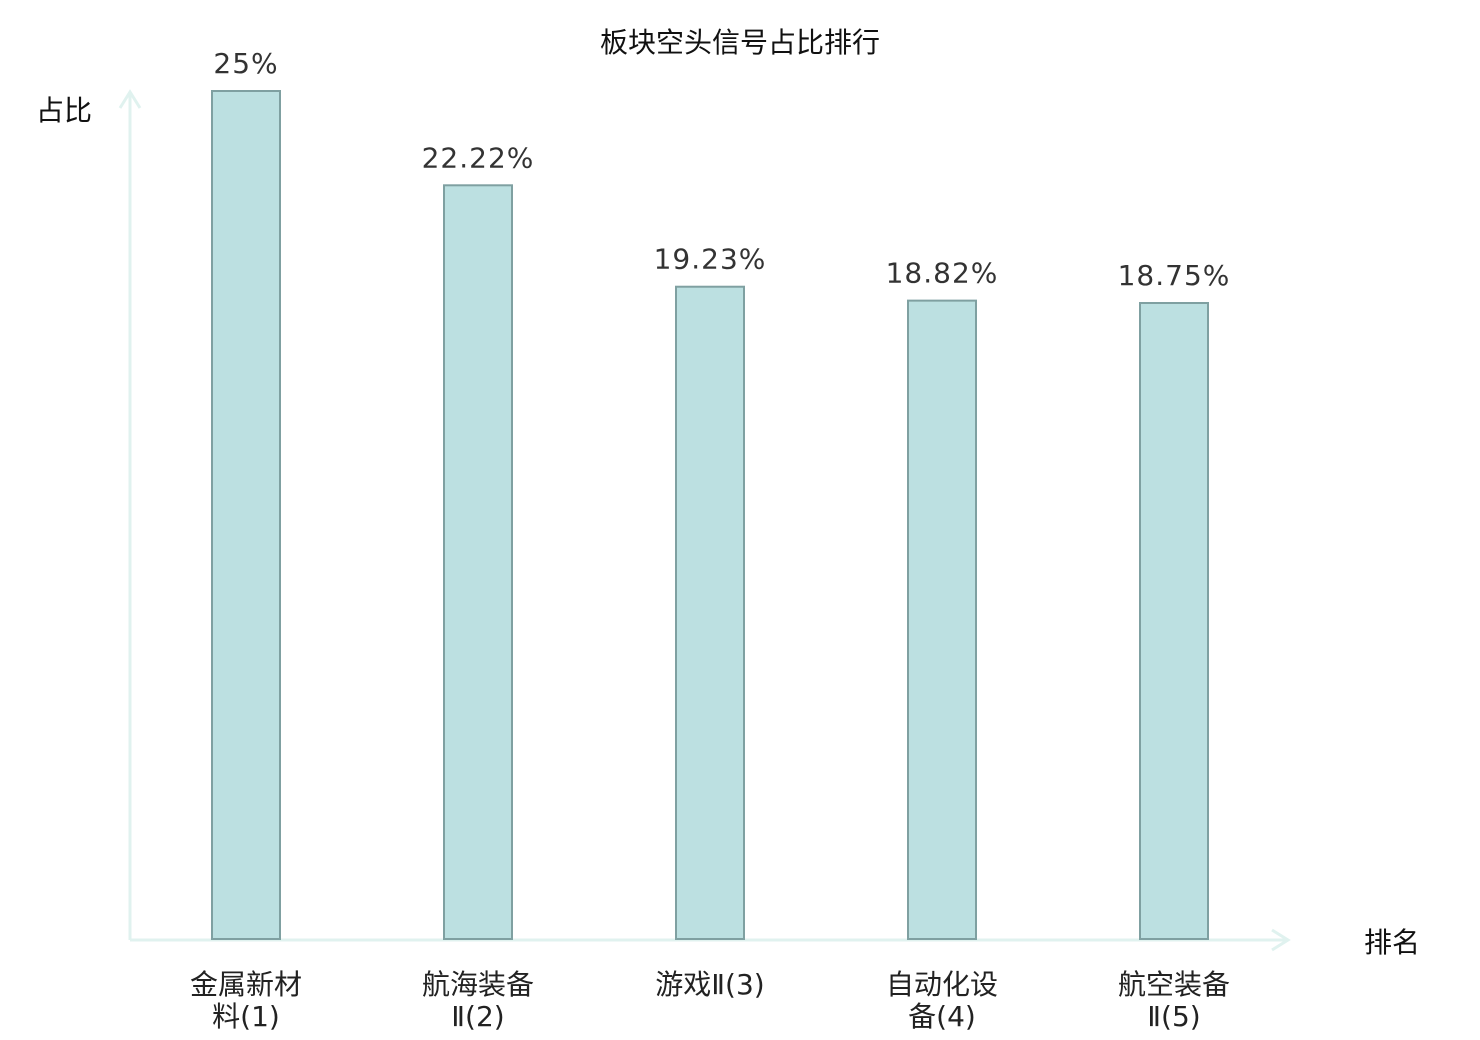 Image resolution: width=1480 pixels, height=1040 pixels. What do you see at coordinates (942, 1016) in the screenshot?
I see `category-label: 备(4)` at bounding box center [942, 1016].